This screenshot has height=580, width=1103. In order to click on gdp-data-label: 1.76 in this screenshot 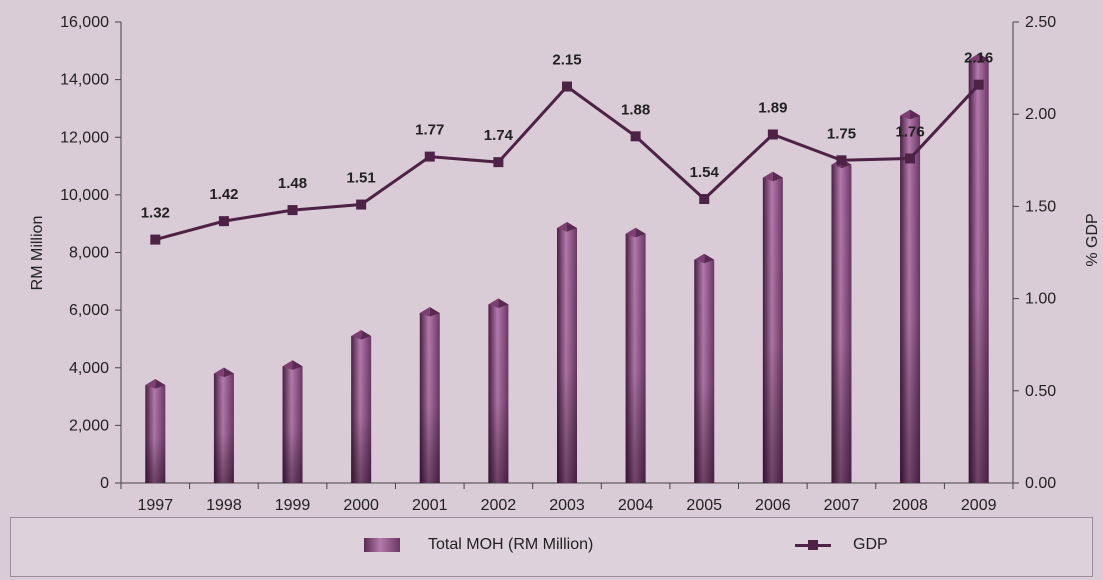, I will do `click(909, 131)`.